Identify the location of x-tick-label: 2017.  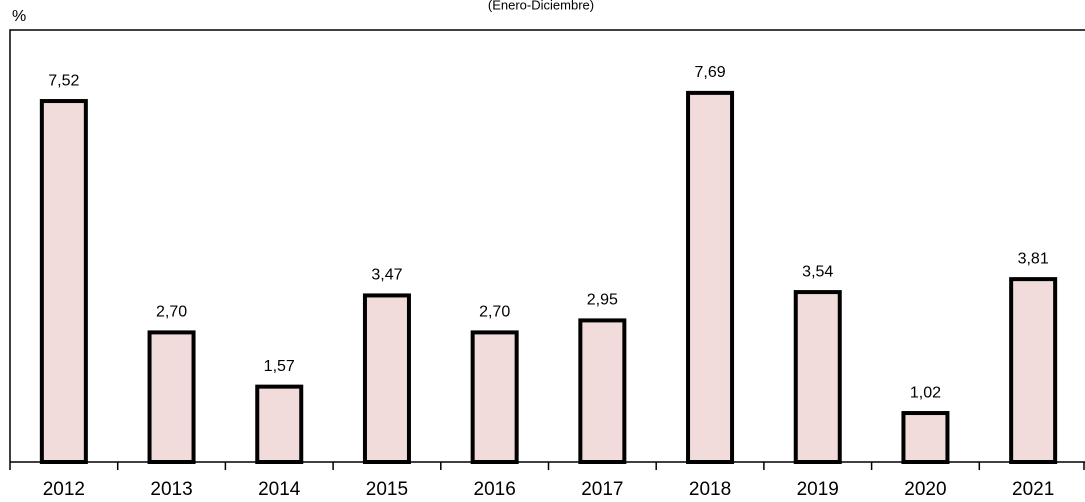
(602, 489).